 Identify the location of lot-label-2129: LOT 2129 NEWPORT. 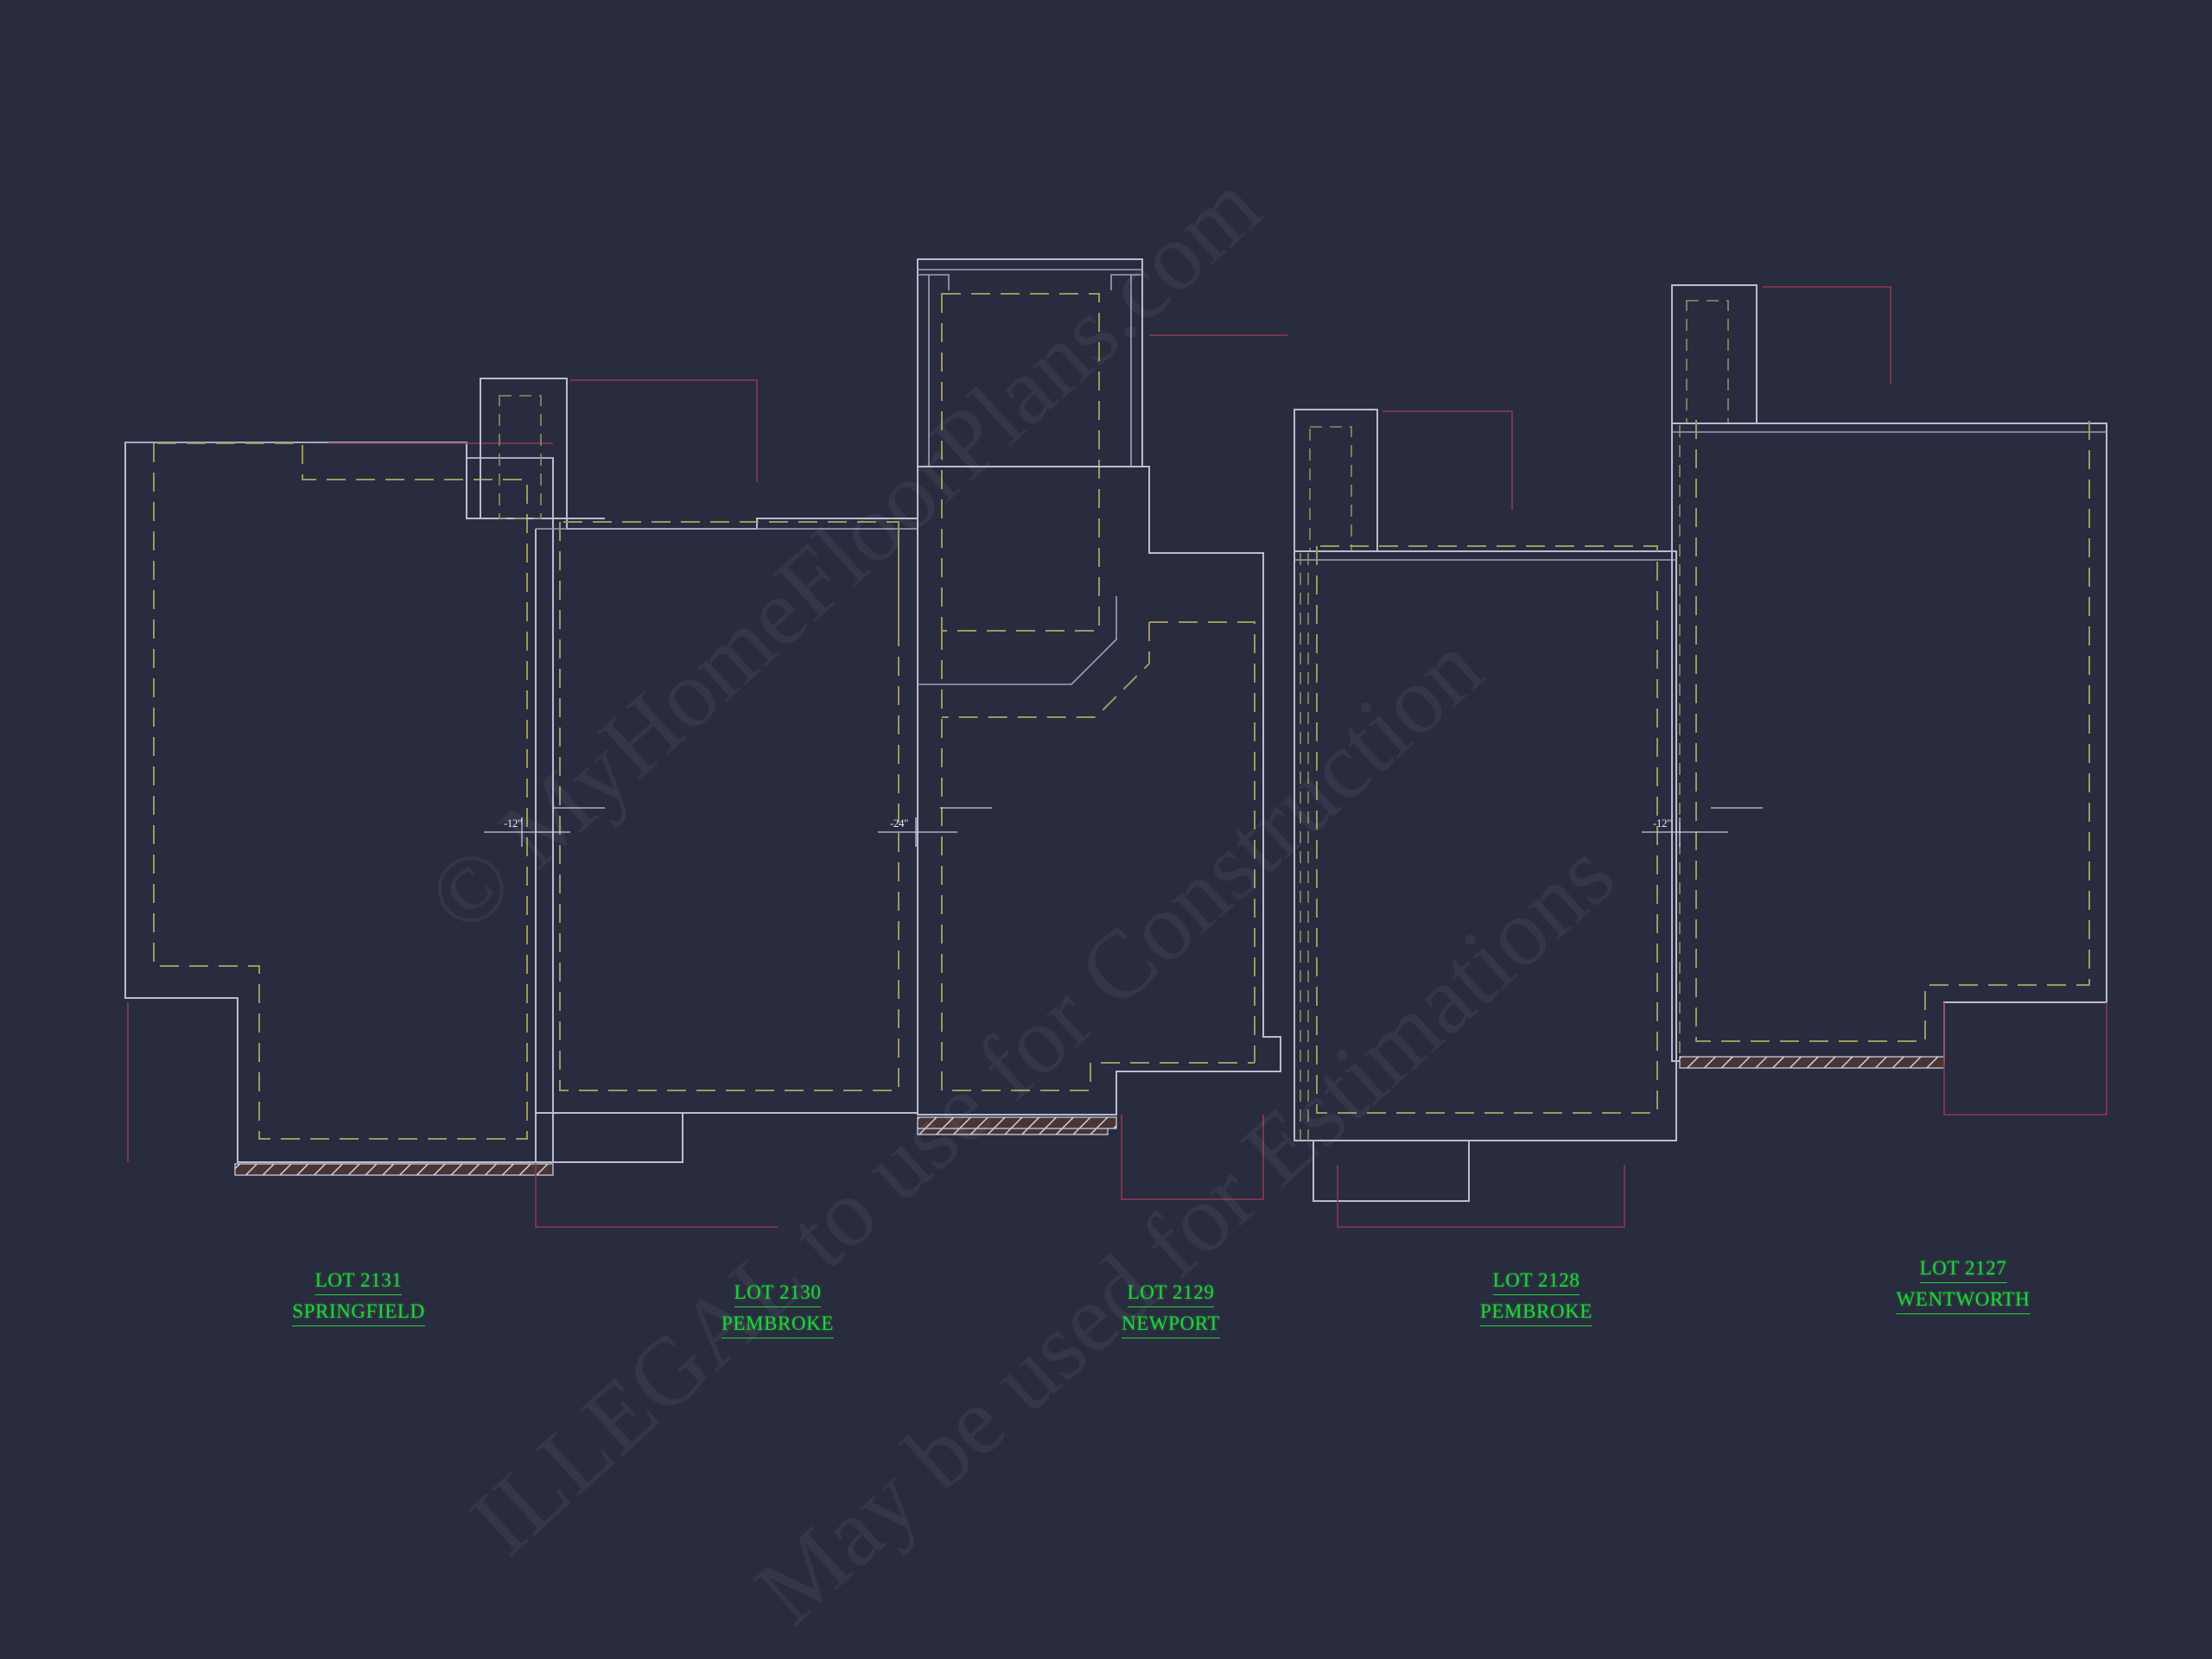
(1171, 1310).